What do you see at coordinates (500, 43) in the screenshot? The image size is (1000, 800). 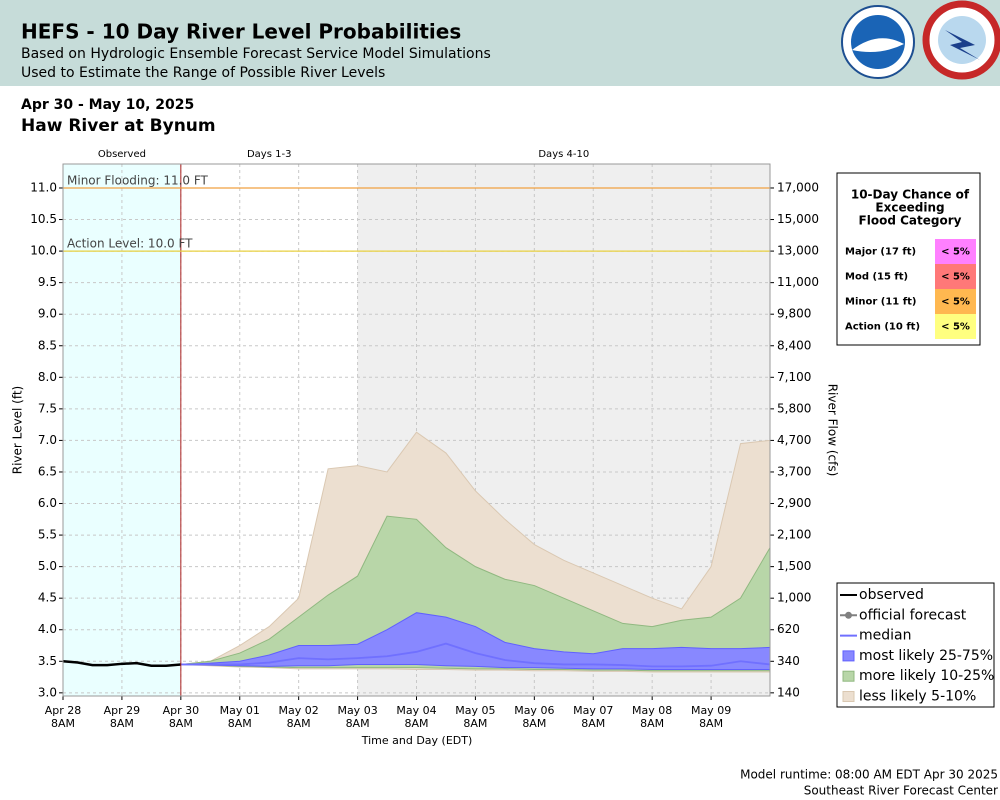 I see `header-band` at bounding box center [500, 43].